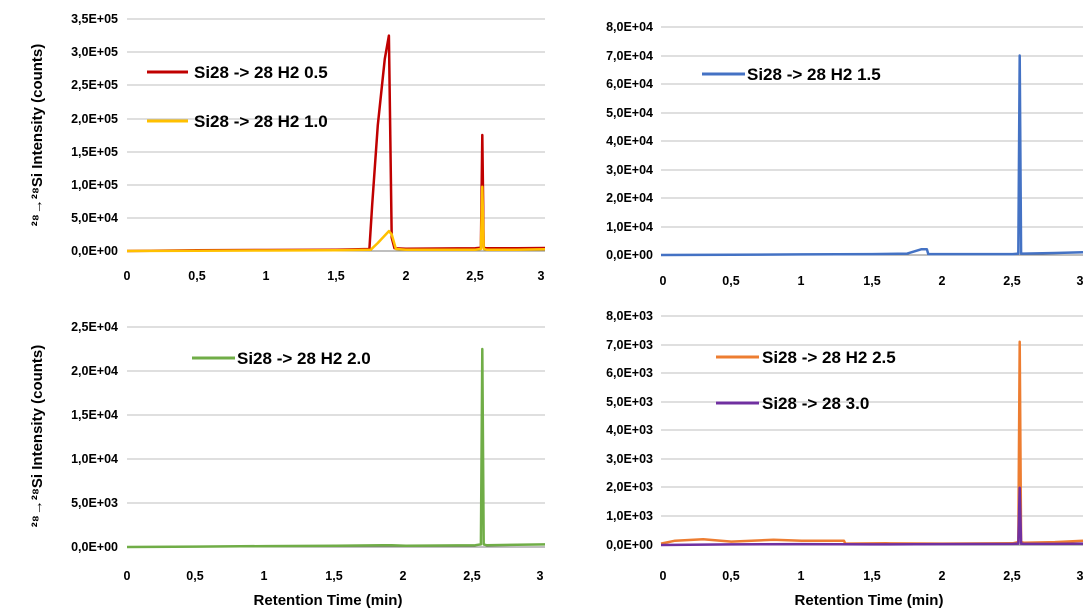 The image size is (1091, 613). What do you see at coordinates (94, 85) in the screenshot?
I see `y-tick-label: 2,5E+05` at bounding box center [94, 85].